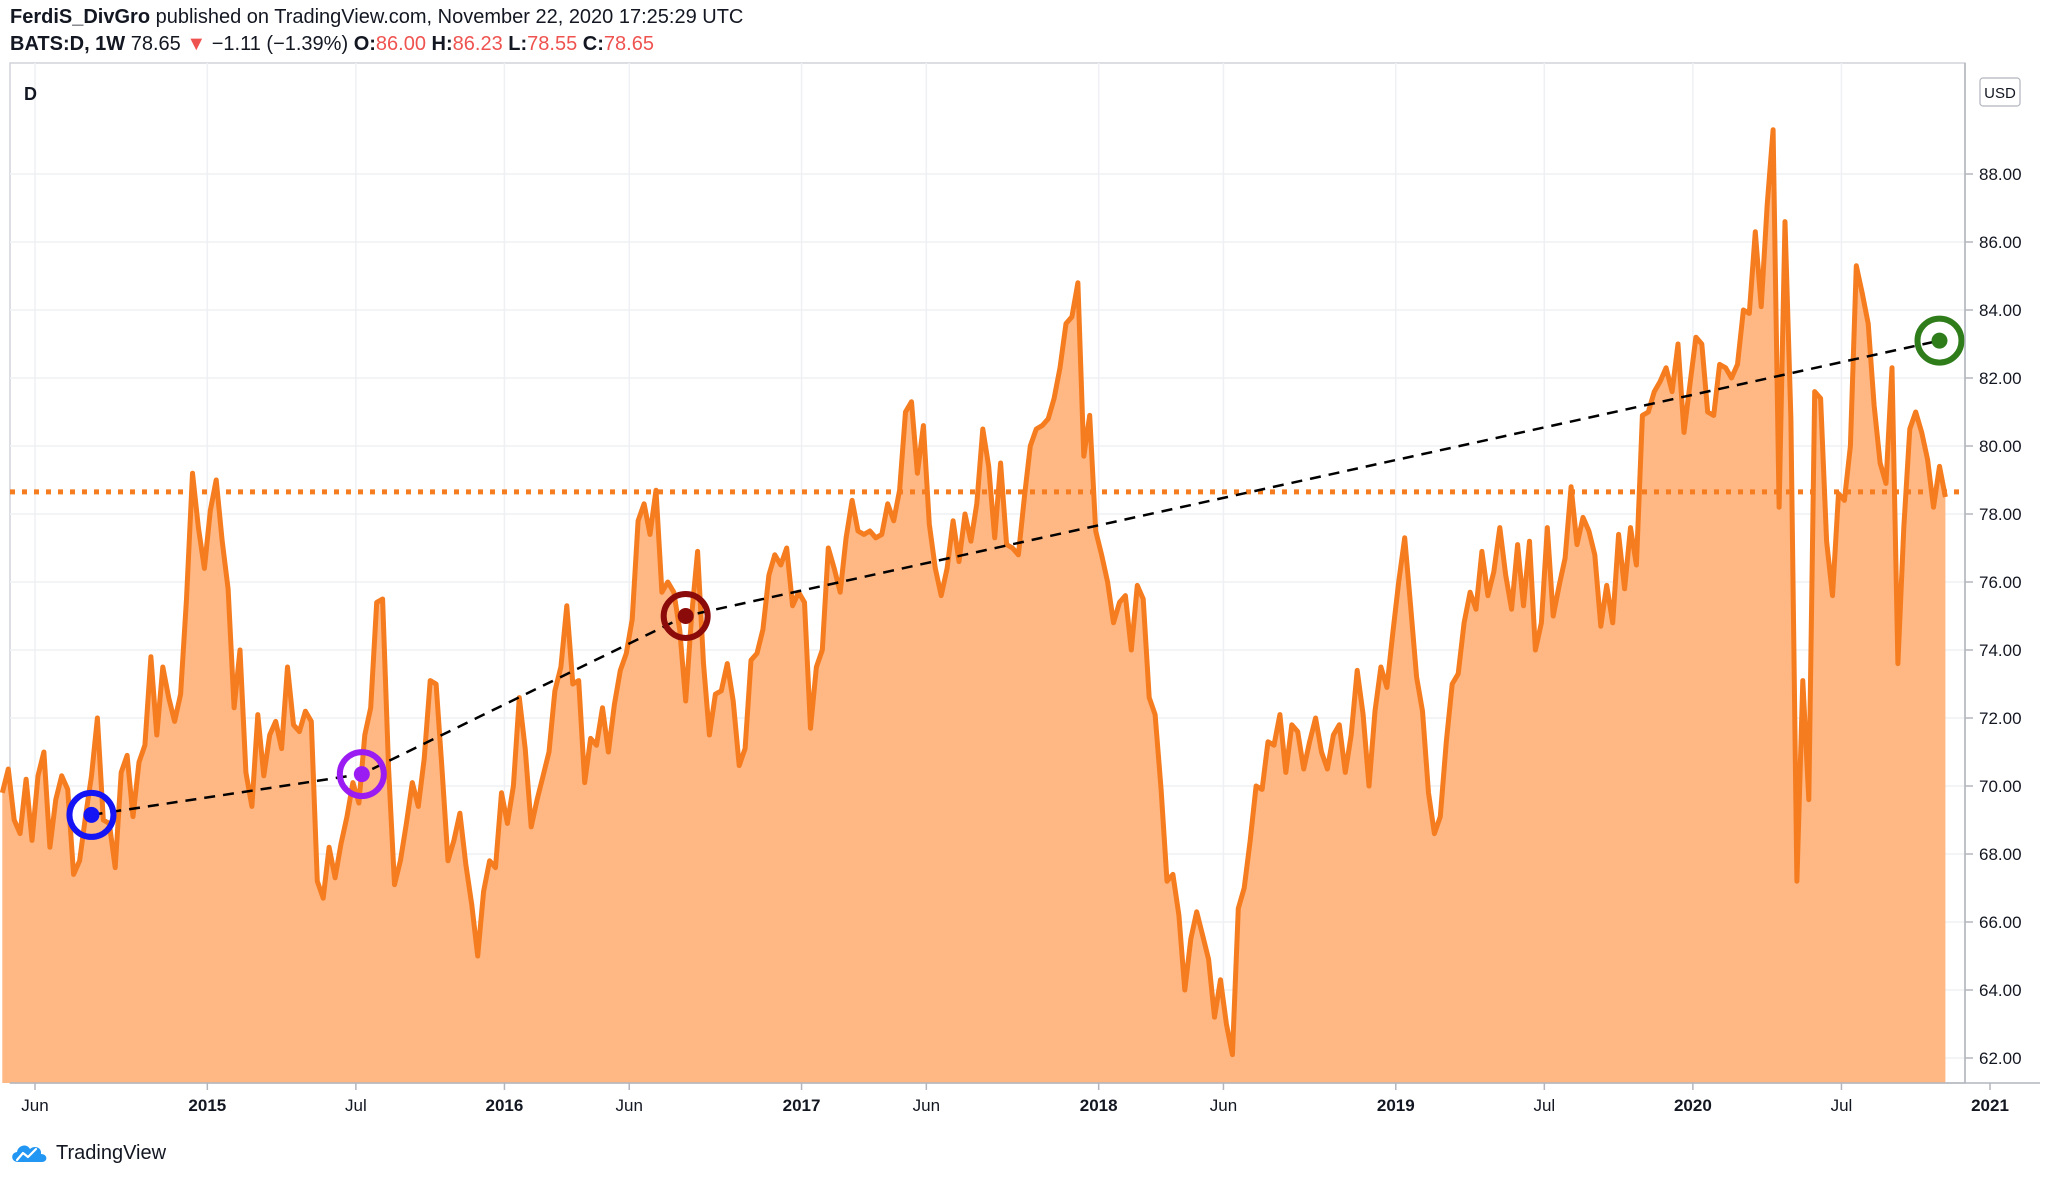  Describe the element at coordinates (477, 44) in the screenshot. I see `high-value: 86.23` at that location.